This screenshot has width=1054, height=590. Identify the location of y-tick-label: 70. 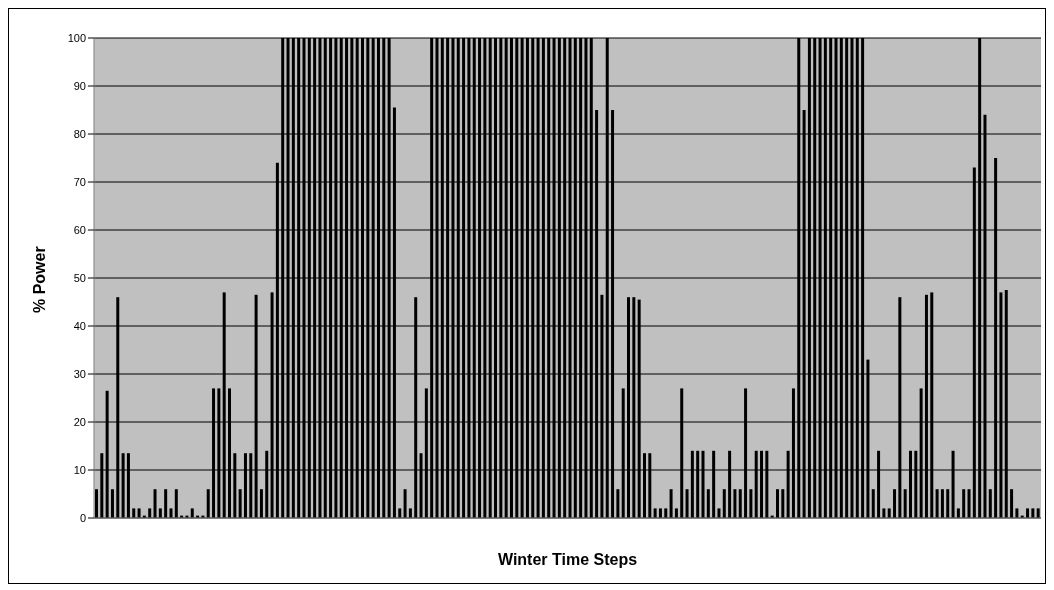
(79, 181).